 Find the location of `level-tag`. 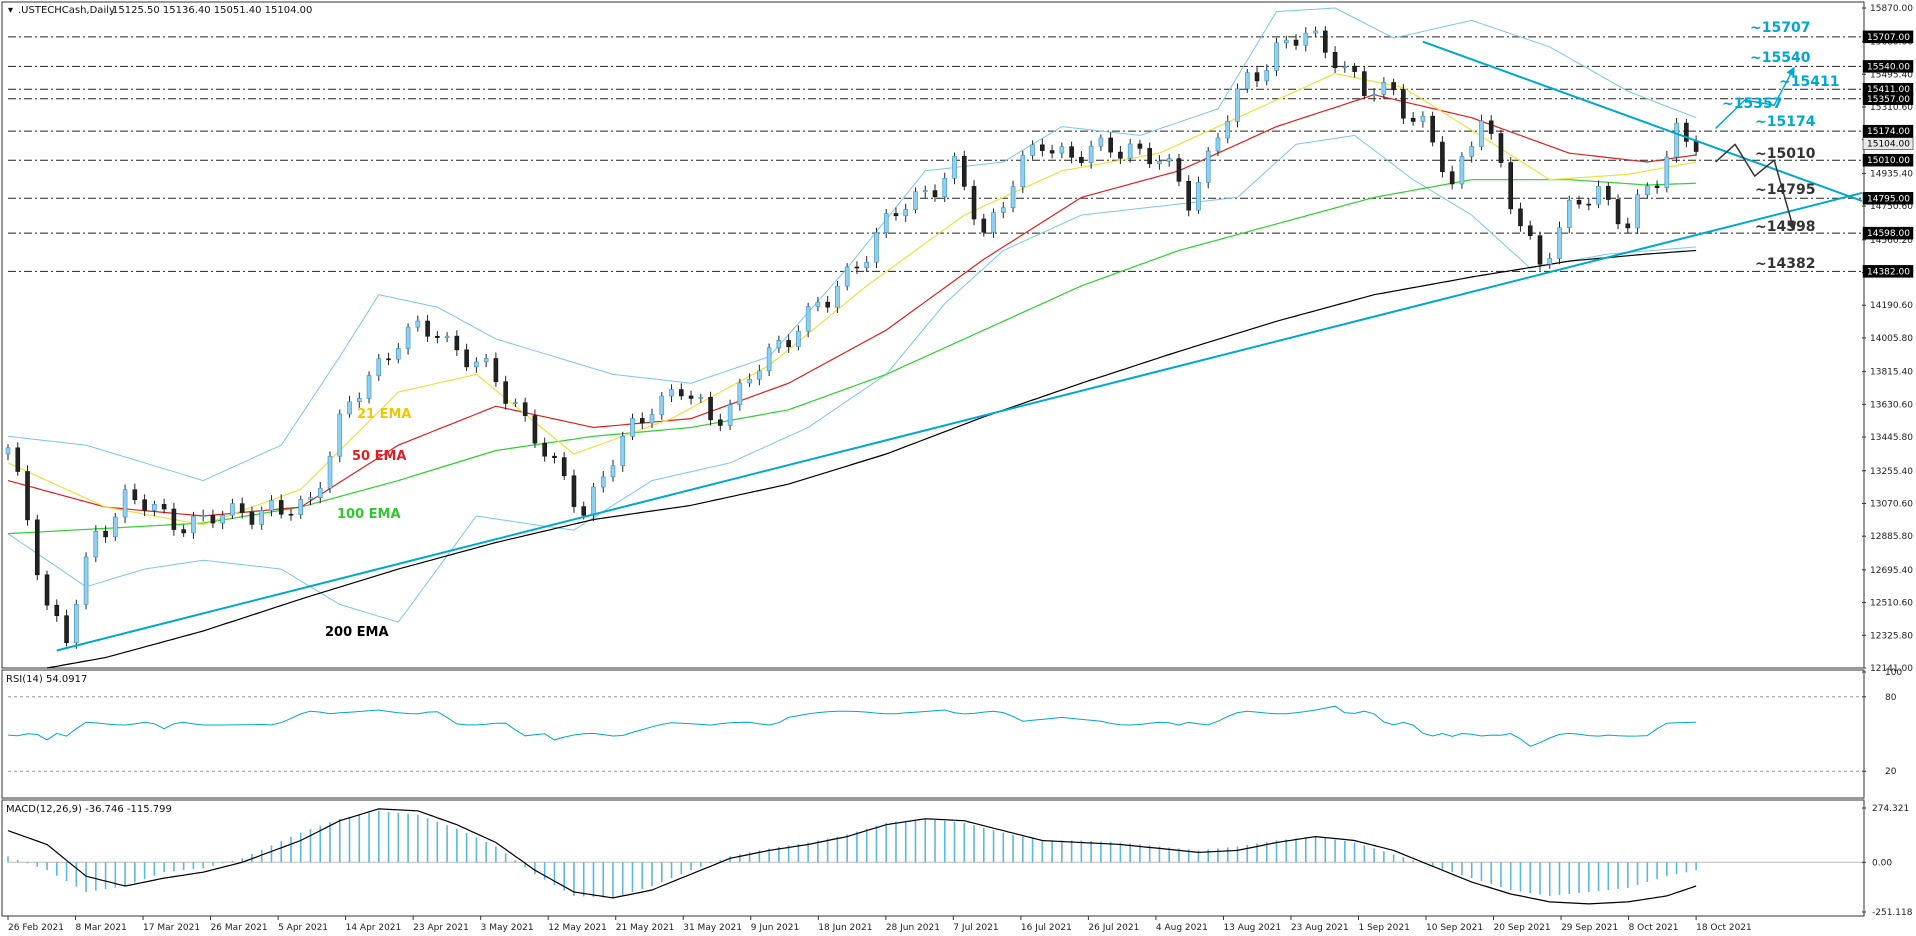

level-tag is located at coordinates (1888, 271).